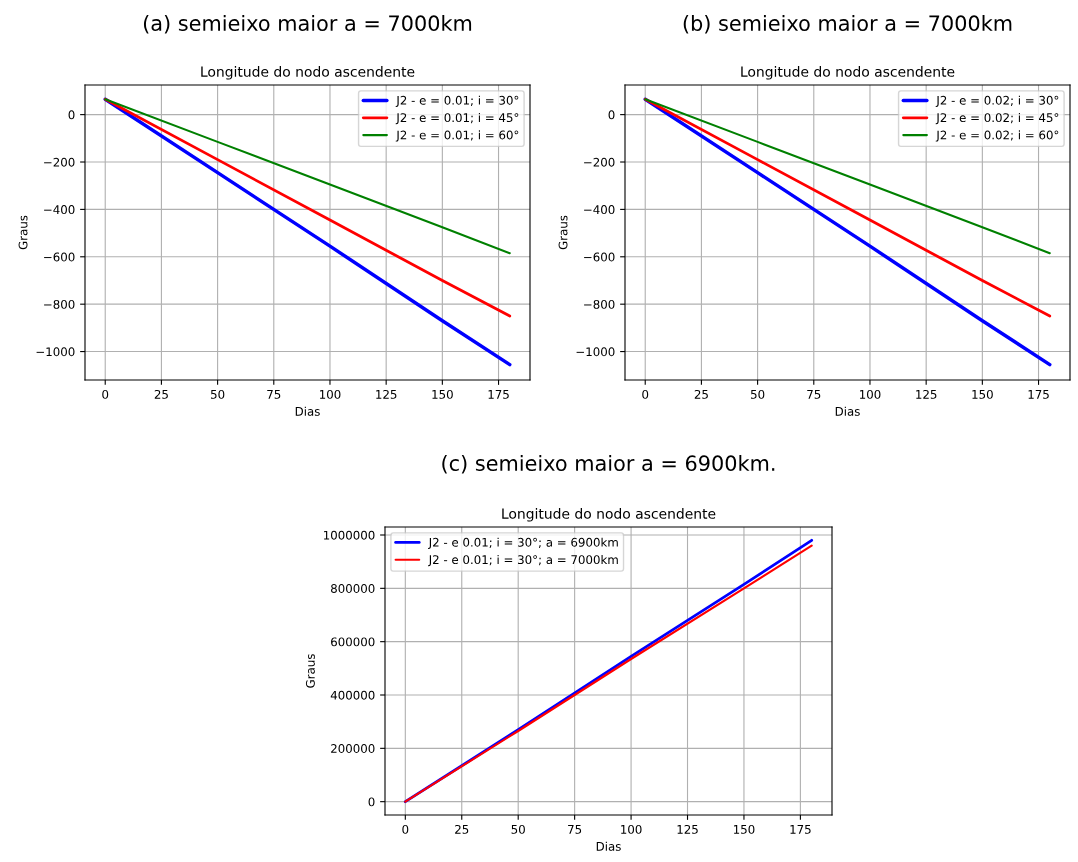  I want to click on legend-label: J2 - e 0.01; i = 30°; a = 6900km, so click(523, 543).